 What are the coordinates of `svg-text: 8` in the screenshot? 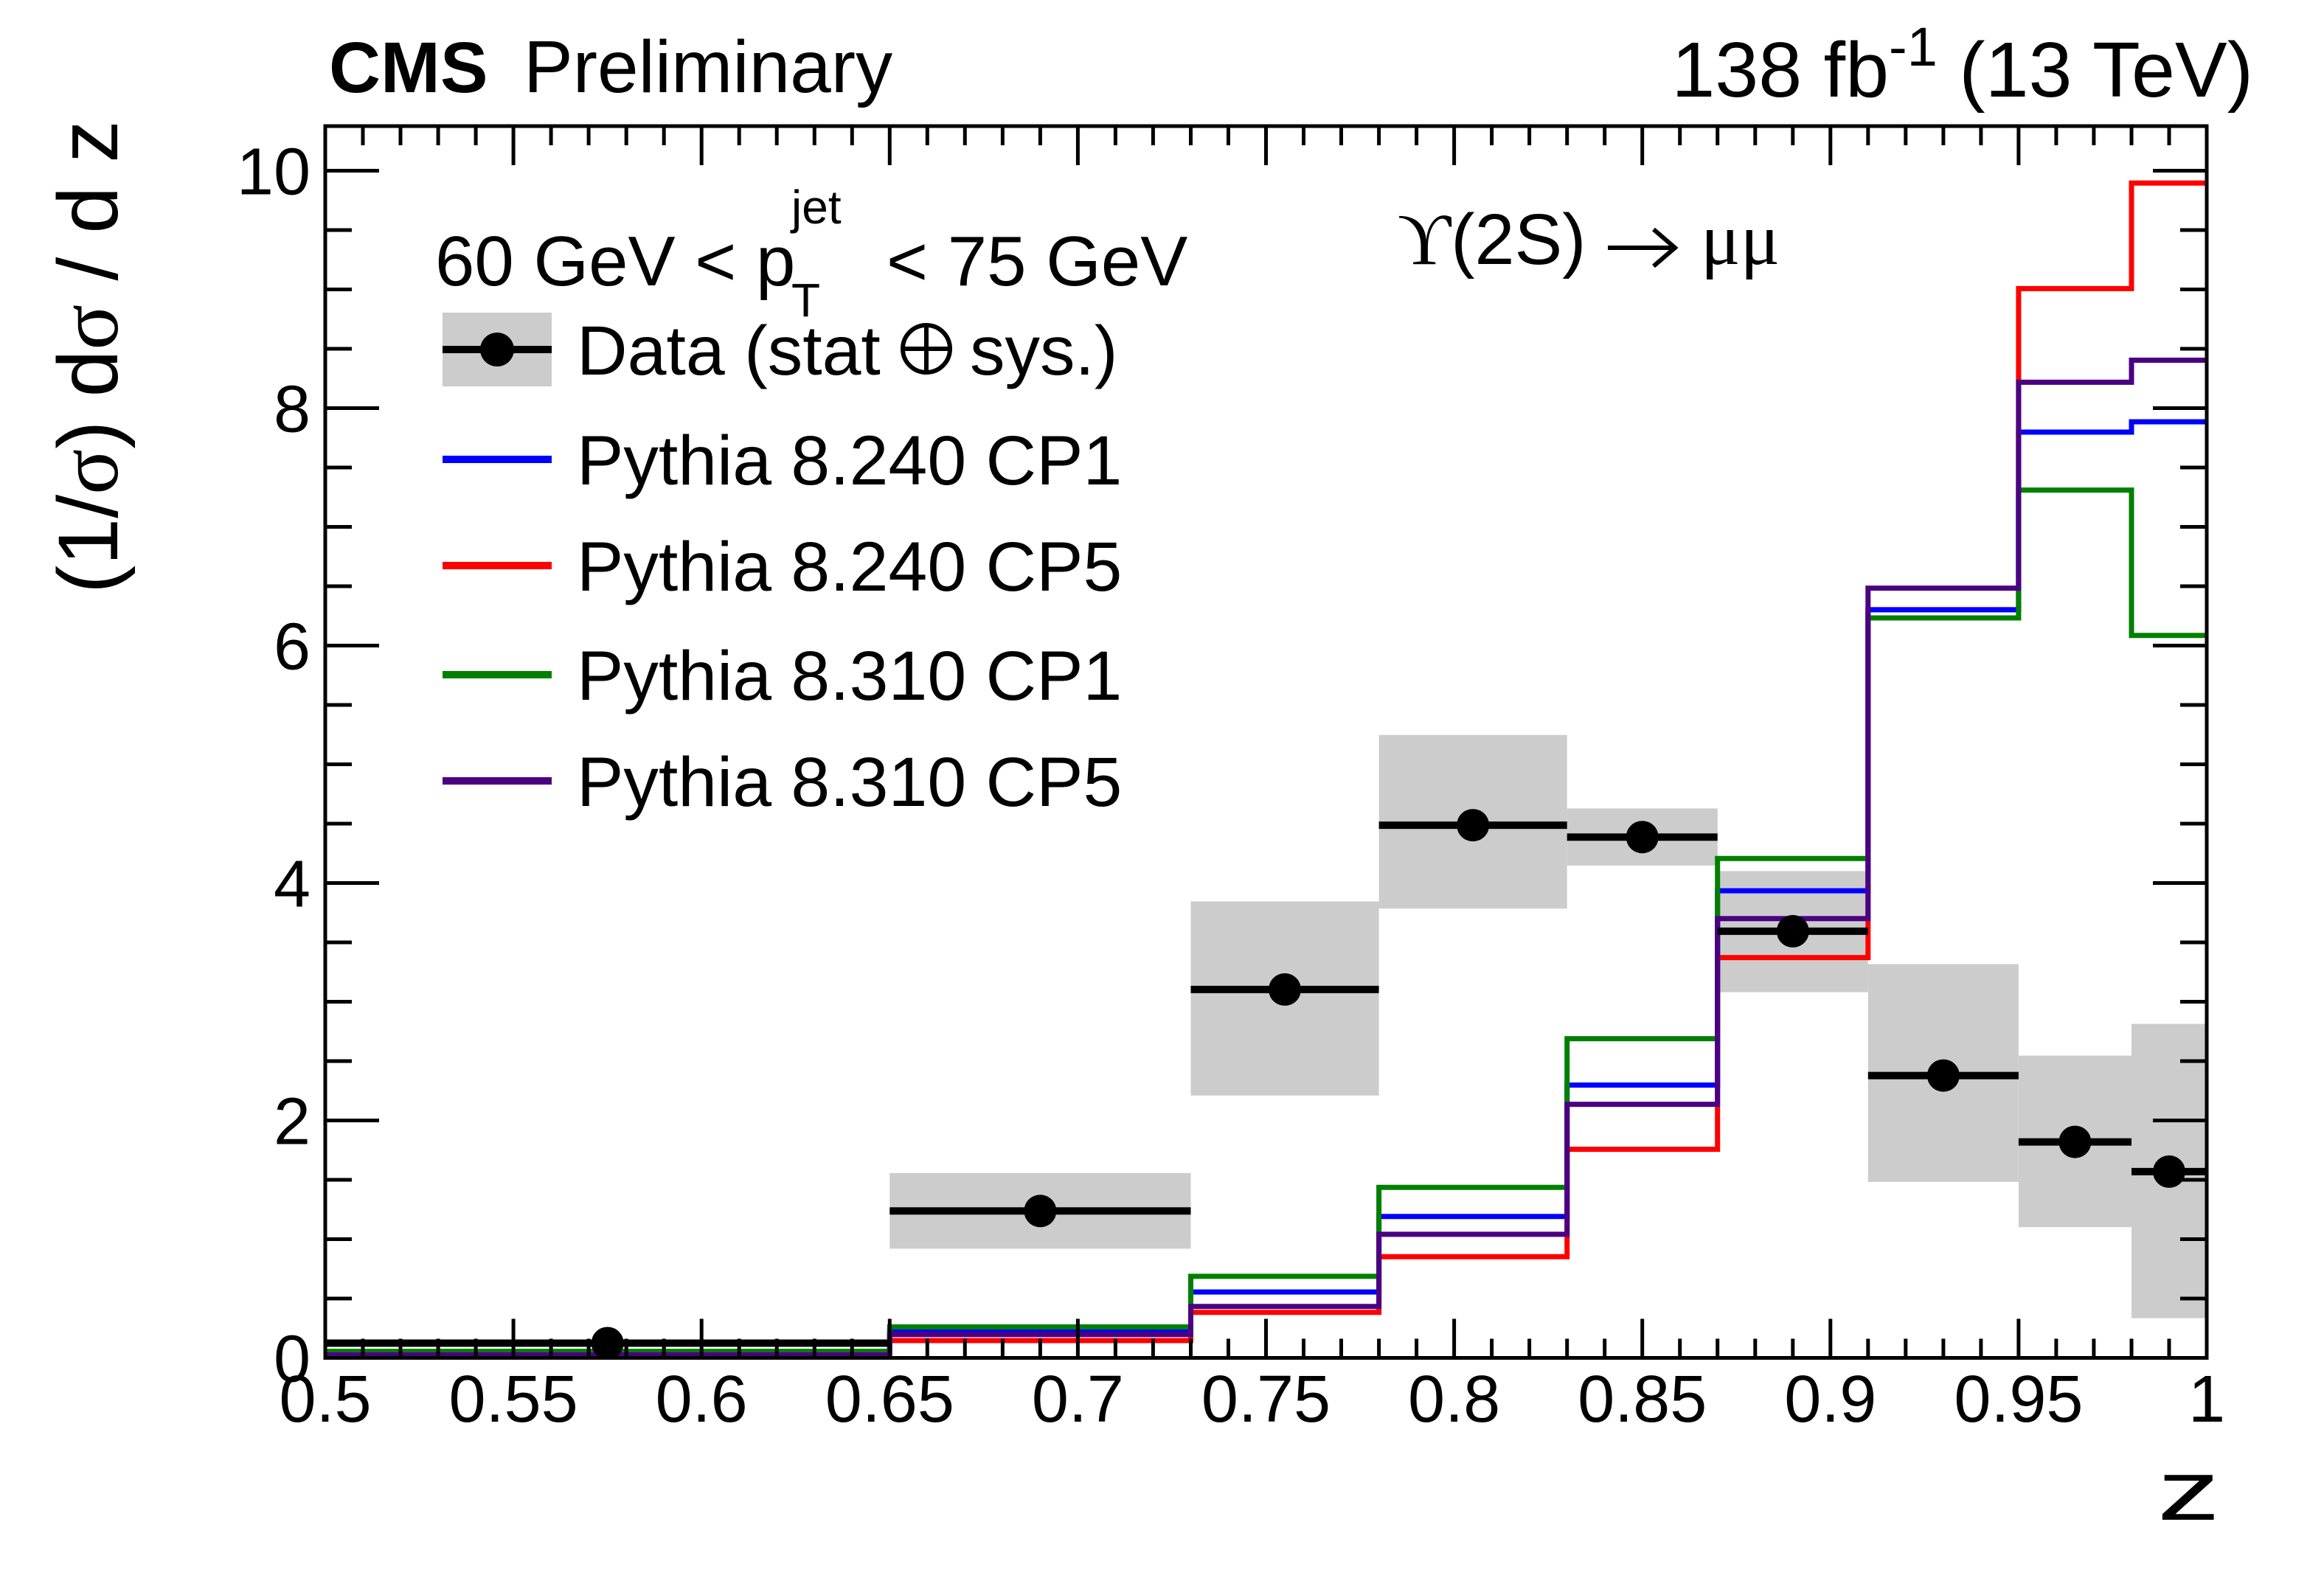 It's located at (292, 410).